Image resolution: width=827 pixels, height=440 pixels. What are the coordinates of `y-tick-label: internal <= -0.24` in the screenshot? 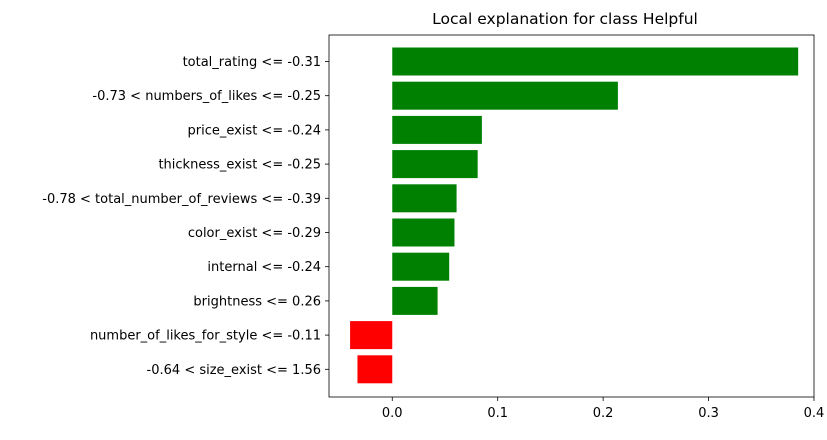 It's located at (264, 267).